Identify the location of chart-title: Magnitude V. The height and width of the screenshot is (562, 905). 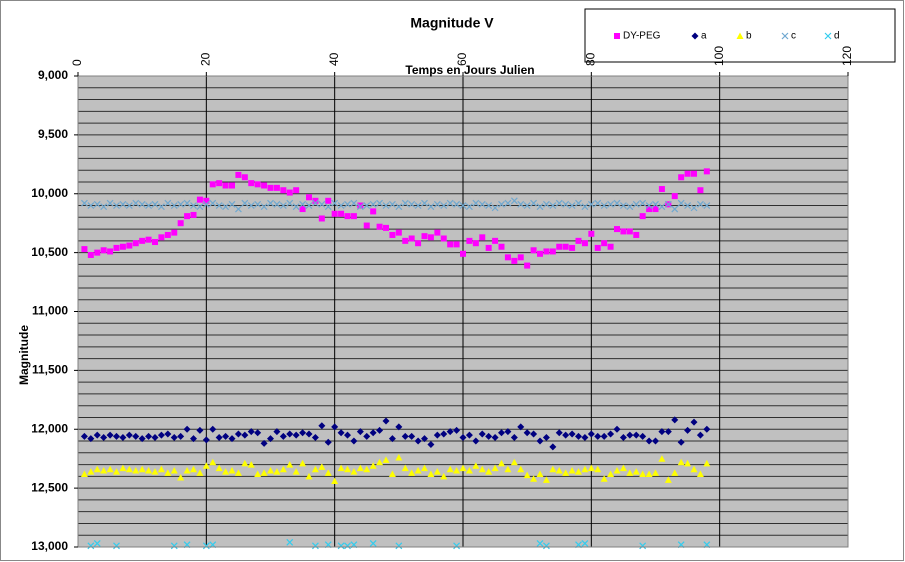
(452, 23).